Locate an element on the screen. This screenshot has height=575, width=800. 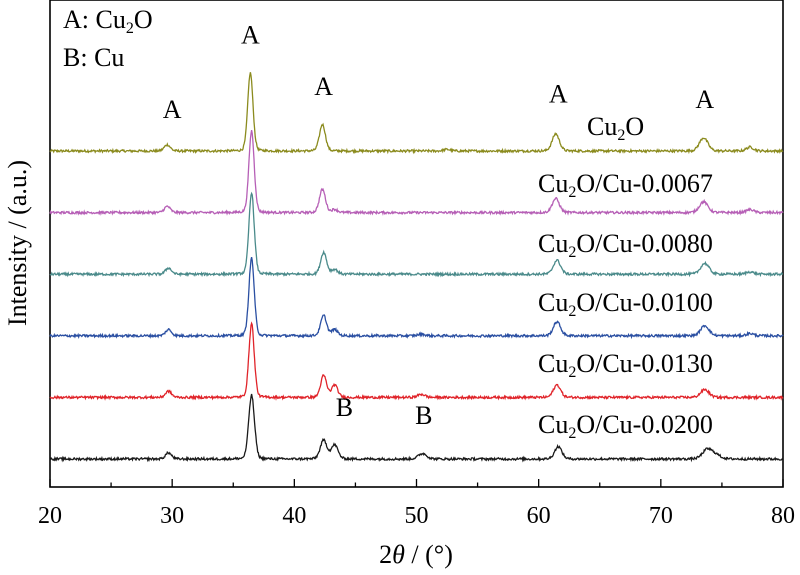
x-axis-label: 2θ / (°) is located at coordinates (416, 554).